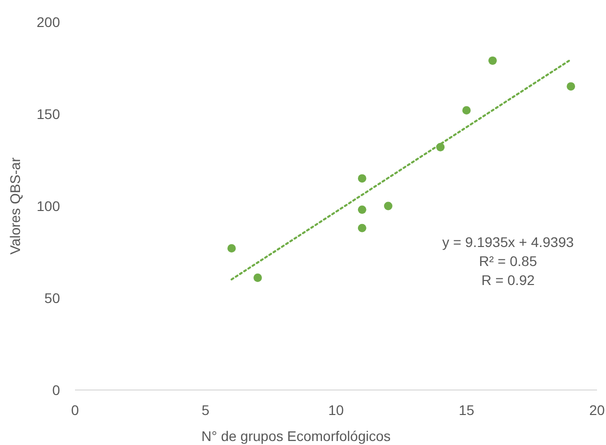 Image resolution: width=606 pixels, height=445 pixels. Describe the element at coordinates (75, 410) in the screenshot. I see `x-tick-label: 0` at that location.